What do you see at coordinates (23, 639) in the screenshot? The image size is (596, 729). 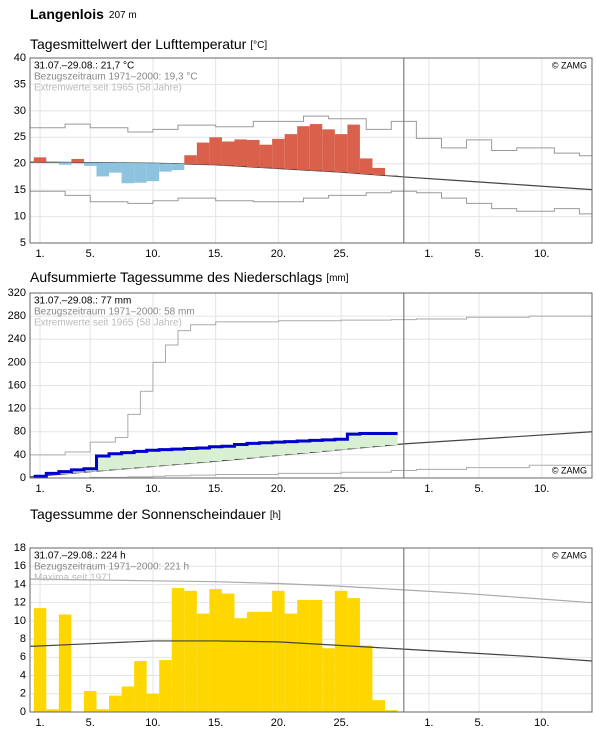 I see `y-tick-label: 8` at bounding box center [23, 639].